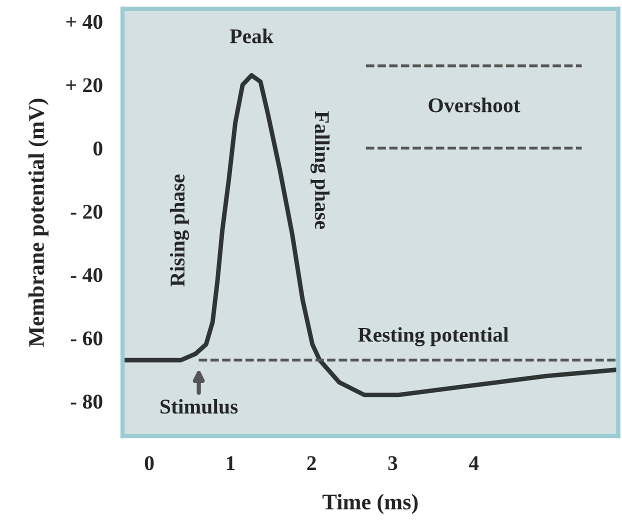 This screenshot has height=521, width=622. I want to click on x-tick-label: 1, so click(230, 463).